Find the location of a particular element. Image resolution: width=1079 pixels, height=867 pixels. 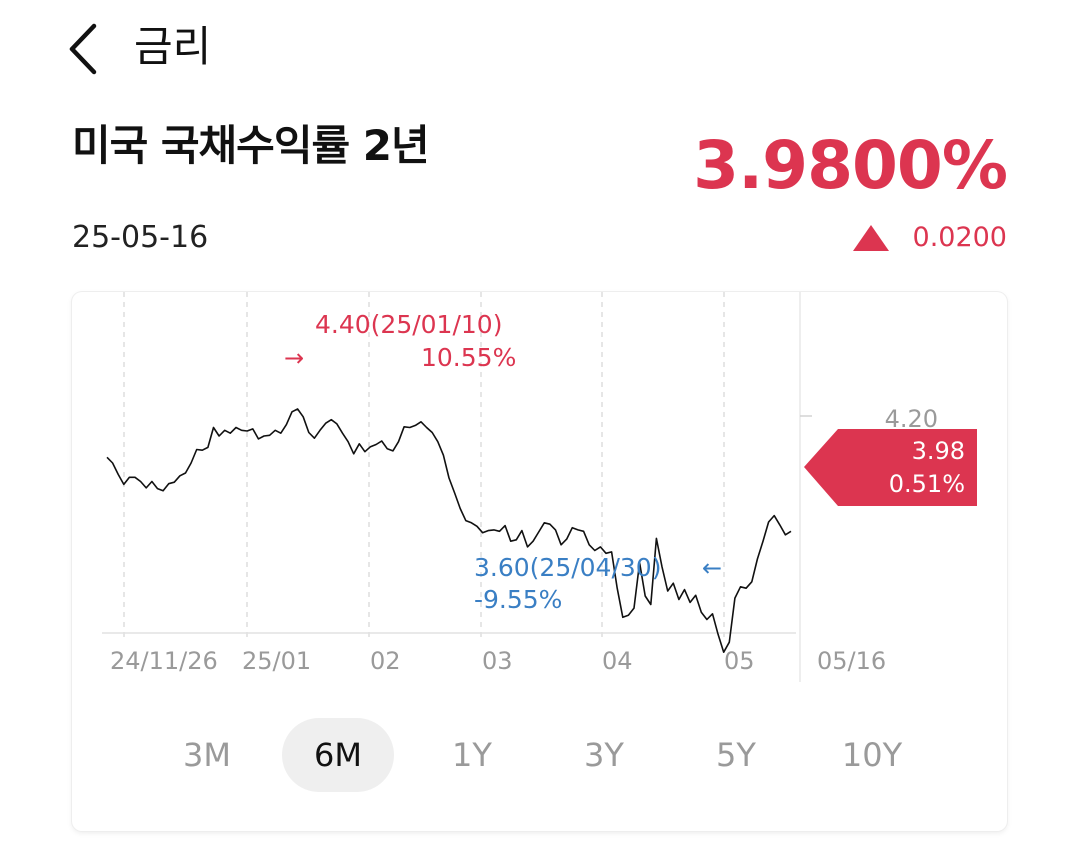

x-tick-label: 03 is located at coordinates (497, 661).